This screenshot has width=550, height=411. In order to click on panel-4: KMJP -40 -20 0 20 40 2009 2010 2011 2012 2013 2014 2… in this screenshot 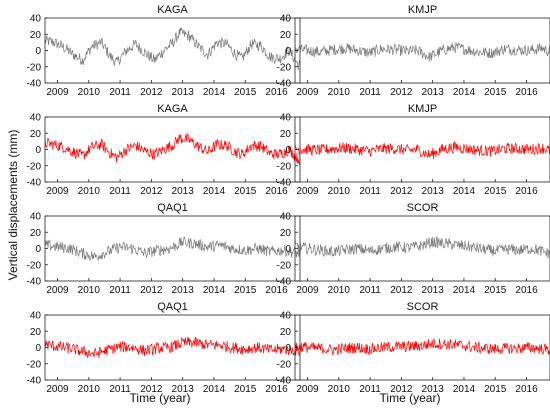, I will do `click(413, 150)`.